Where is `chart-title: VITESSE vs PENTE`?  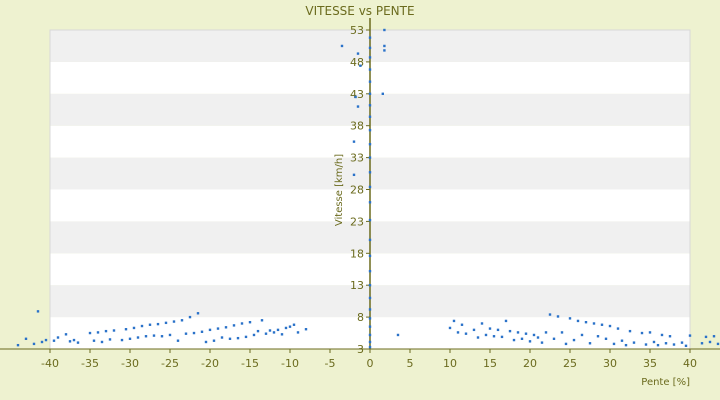
chart-title: VITESSE vs PENTE is located at coordinates (359, 11).